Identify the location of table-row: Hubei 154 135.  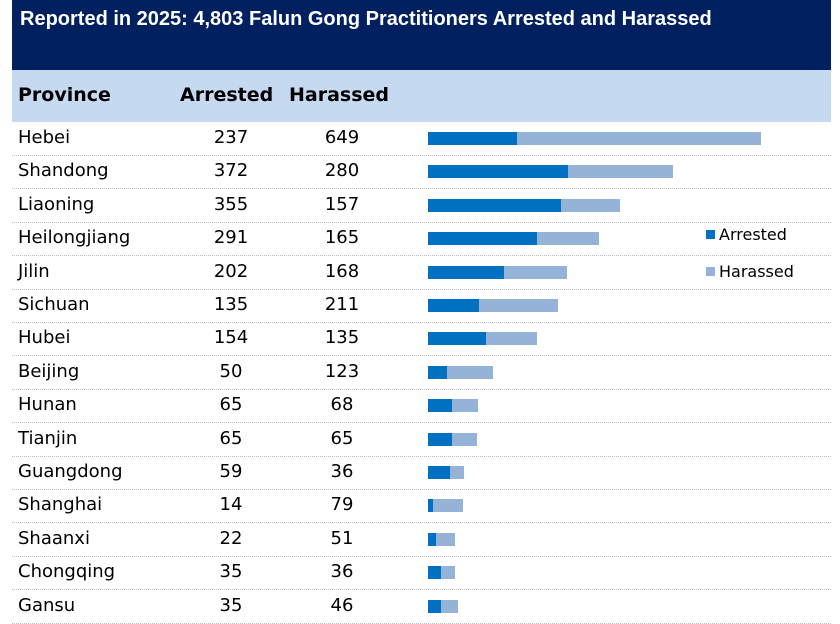
(421, 339).